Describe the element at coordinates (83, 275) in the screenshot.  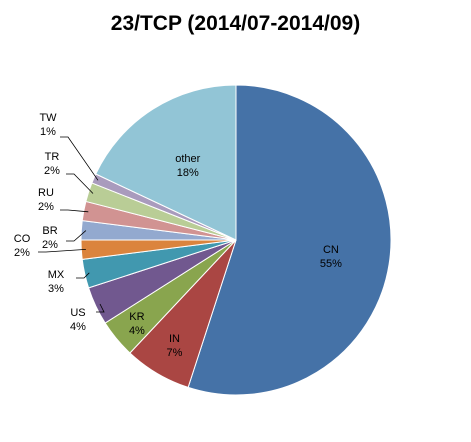
I see `leader-line-mx` at that location.